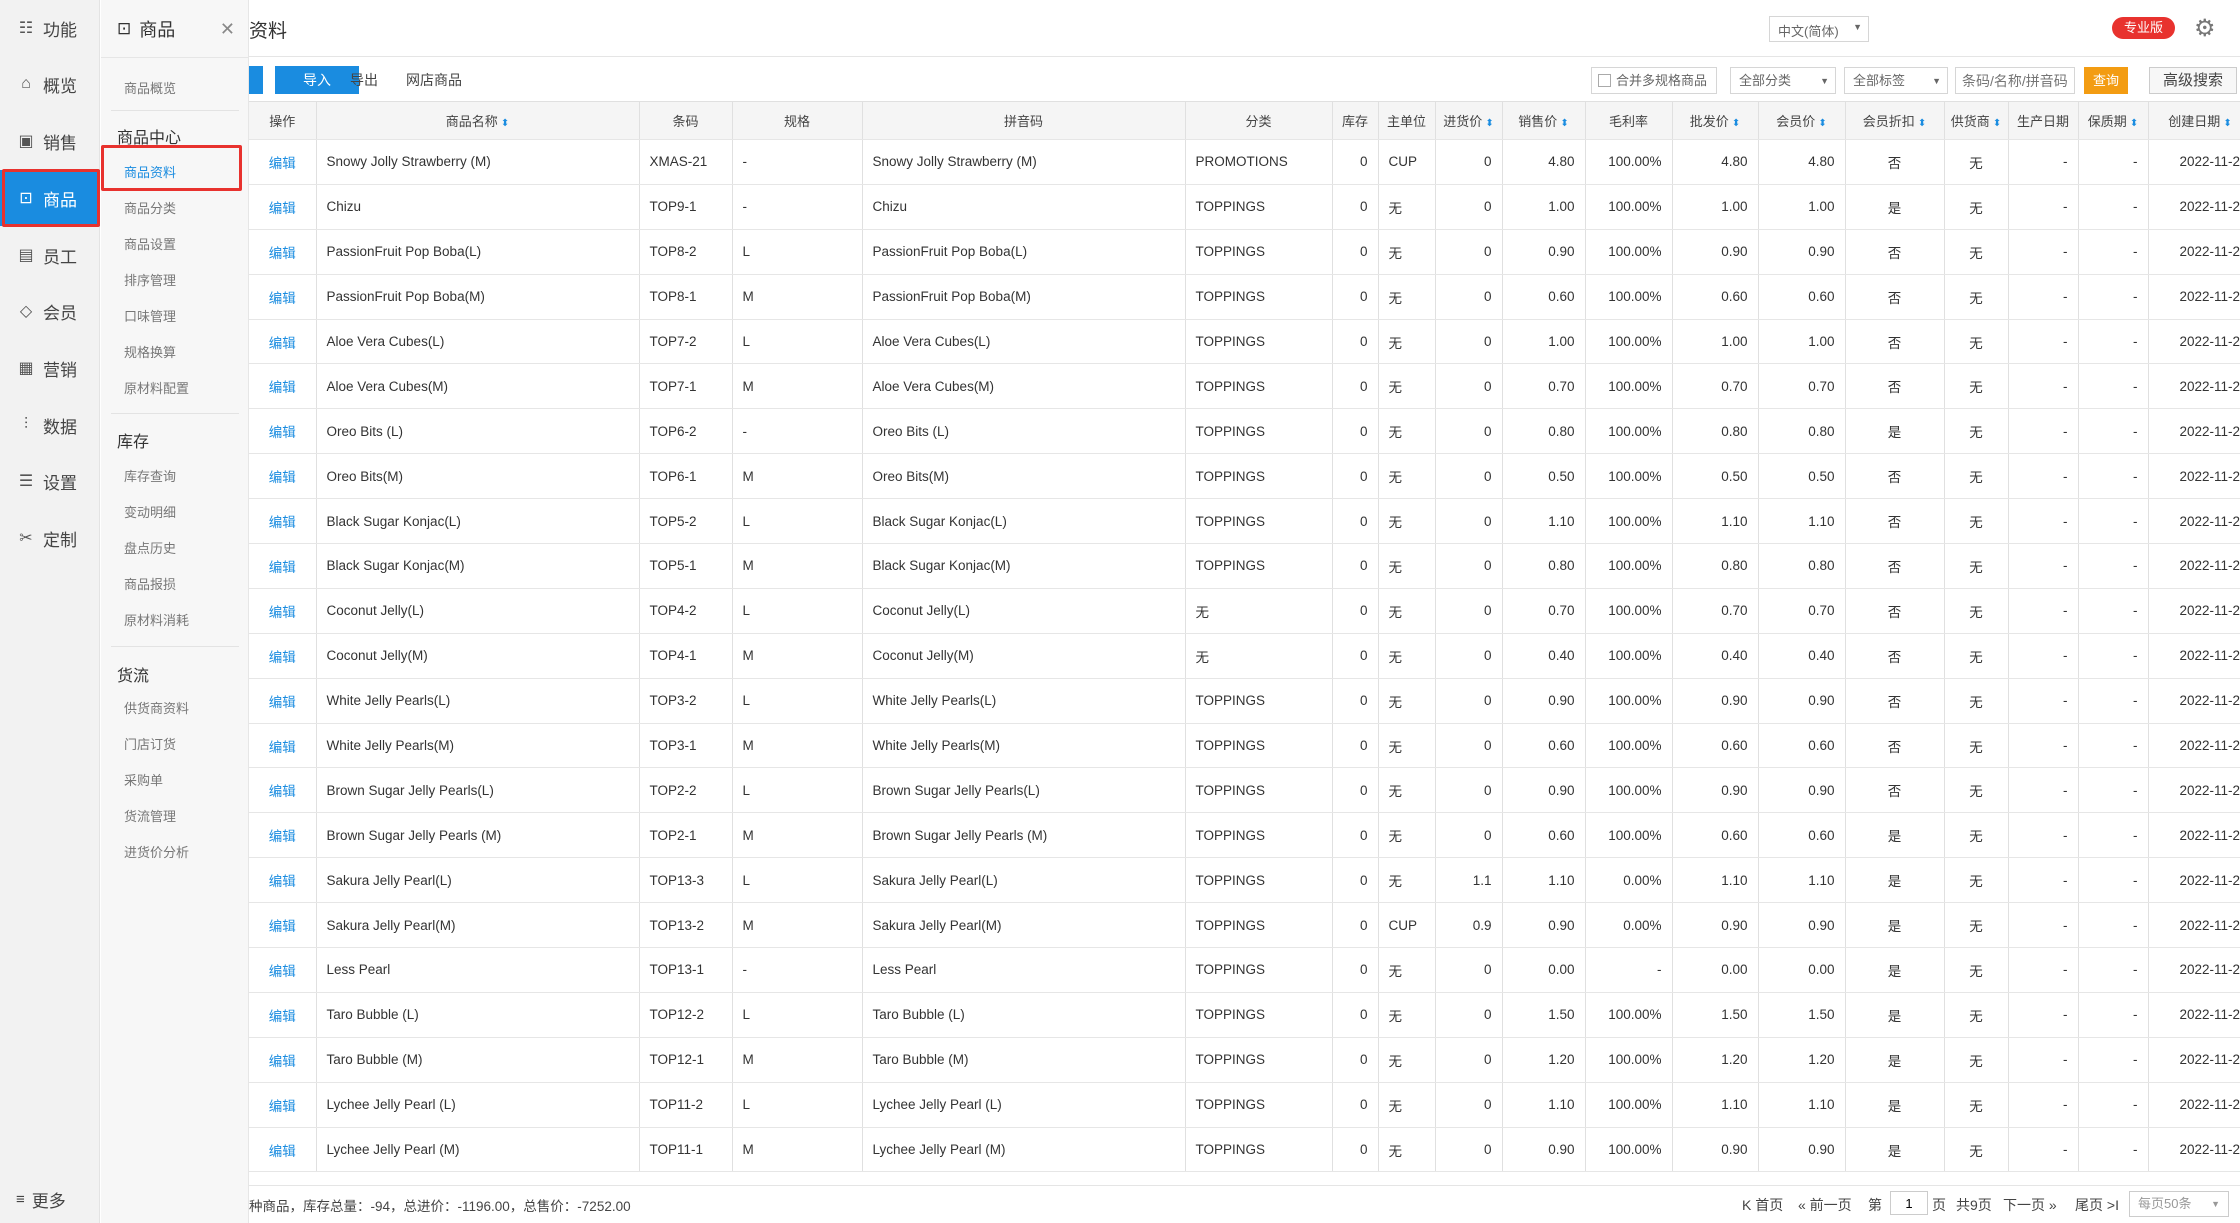  Describe the element at coordinates (157, 708) in the screenshot. I see `sub-nav-item: 供货商资料` at that location.